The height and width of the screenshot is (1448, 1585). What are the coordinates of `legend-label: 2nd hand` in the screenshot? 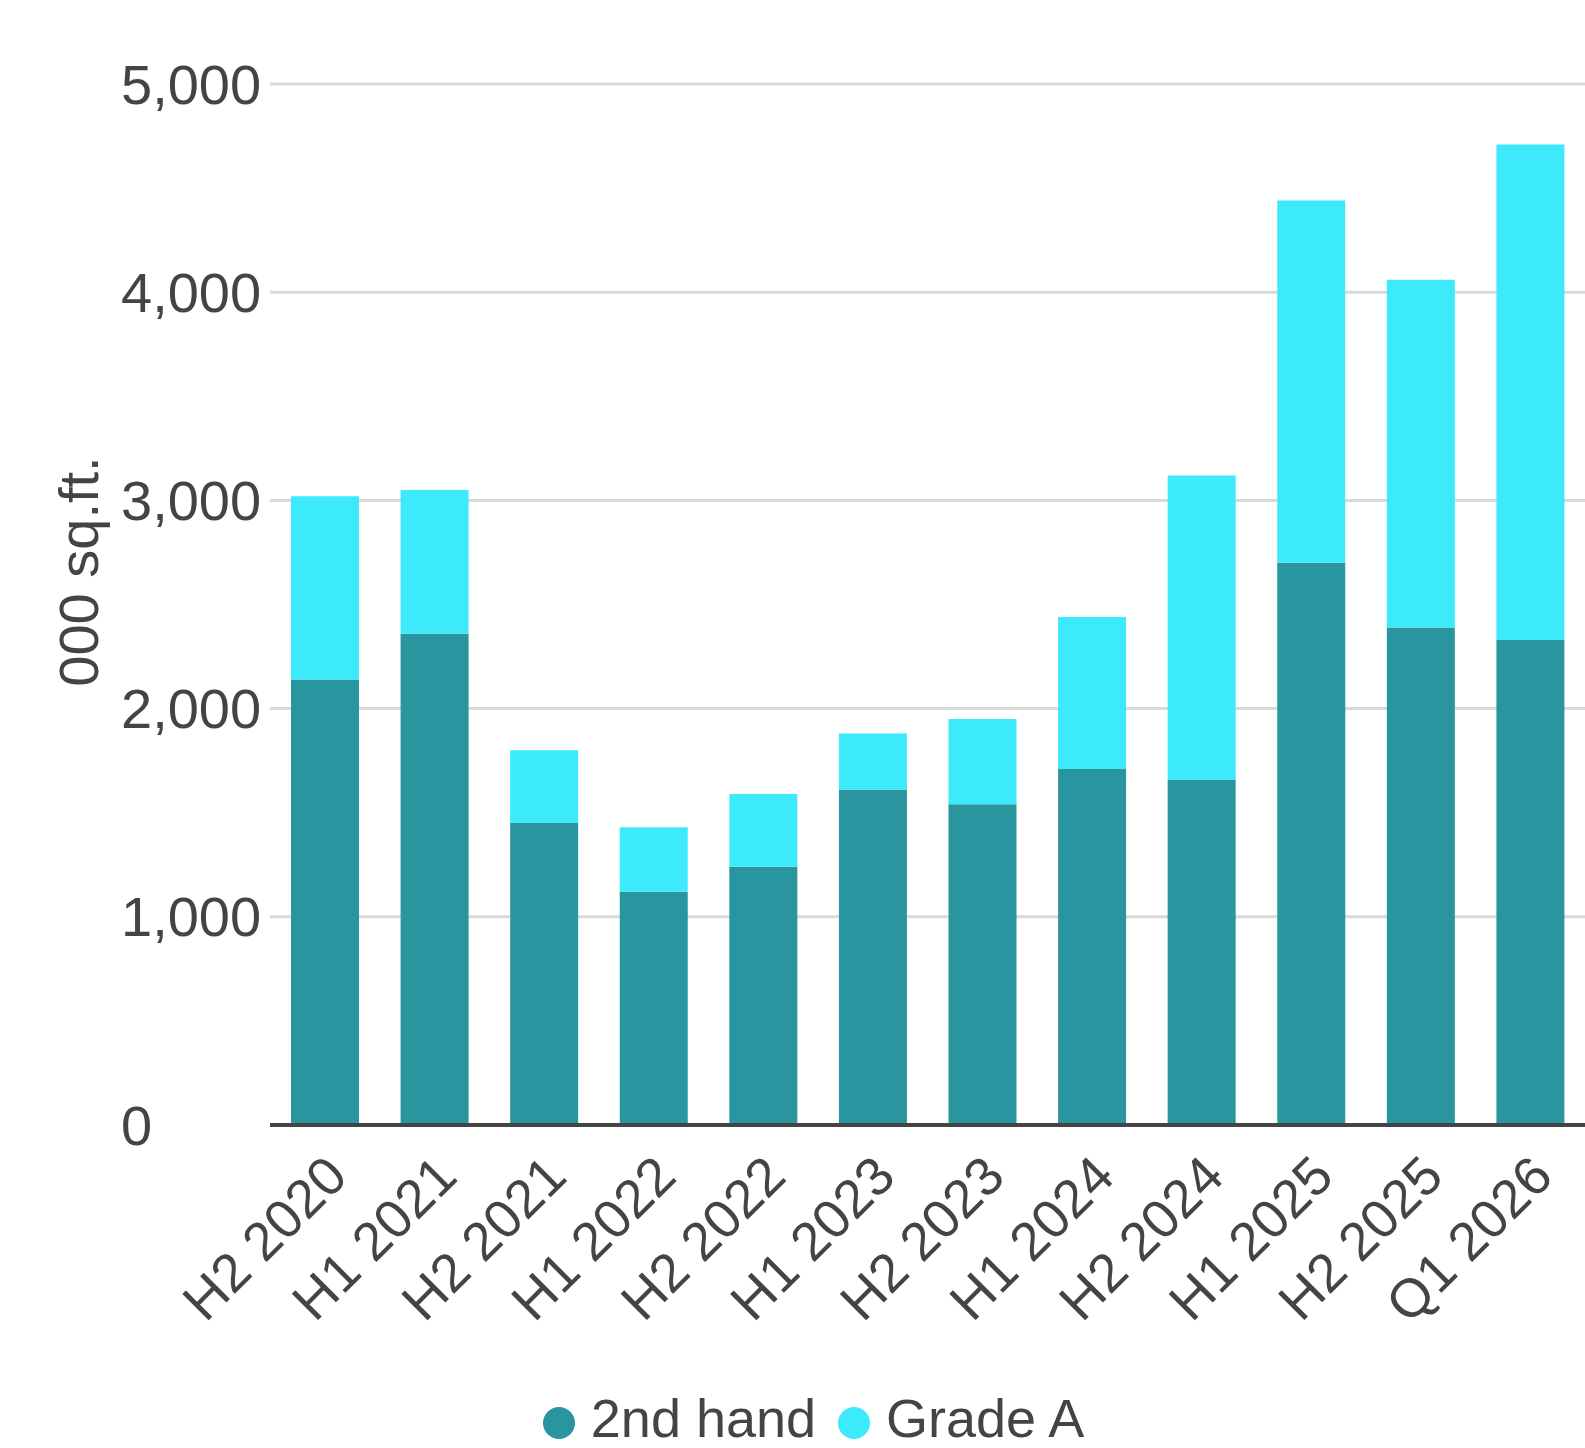 It's located at (703, 1418).